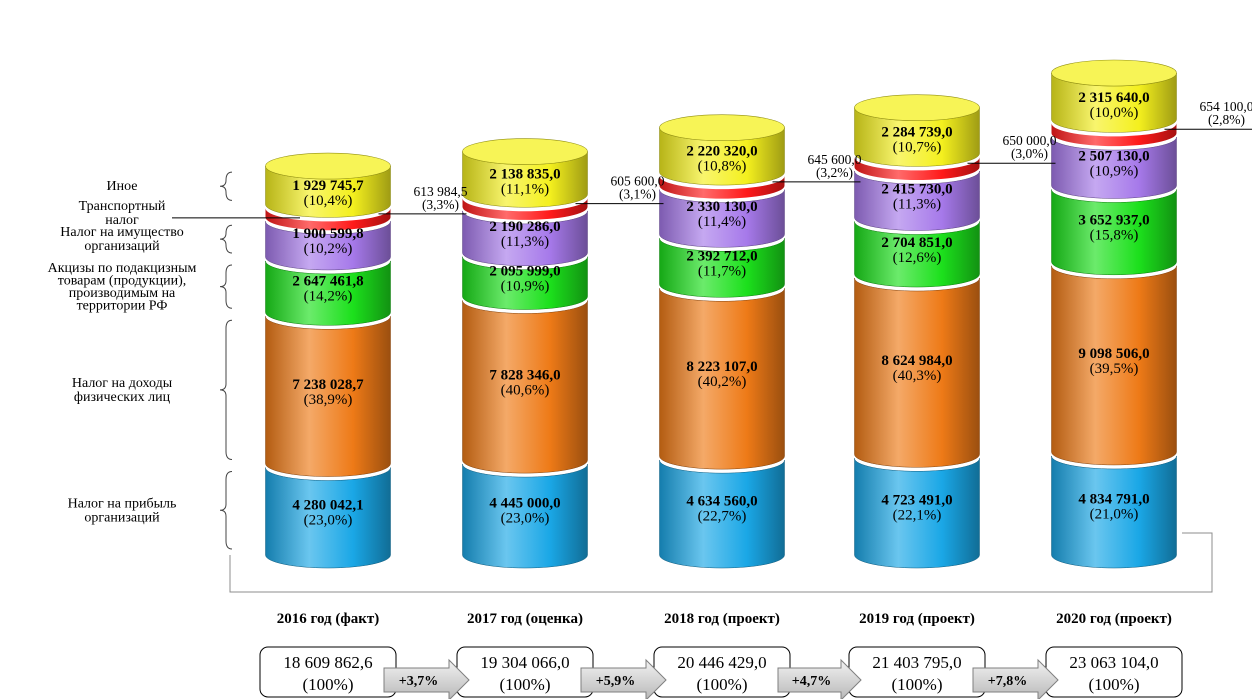 The image size is (1252, 699). Describe the element at coordinates (638, 181) in the screenshot. I see `transport-callout-value: 605 600,0` at that location.